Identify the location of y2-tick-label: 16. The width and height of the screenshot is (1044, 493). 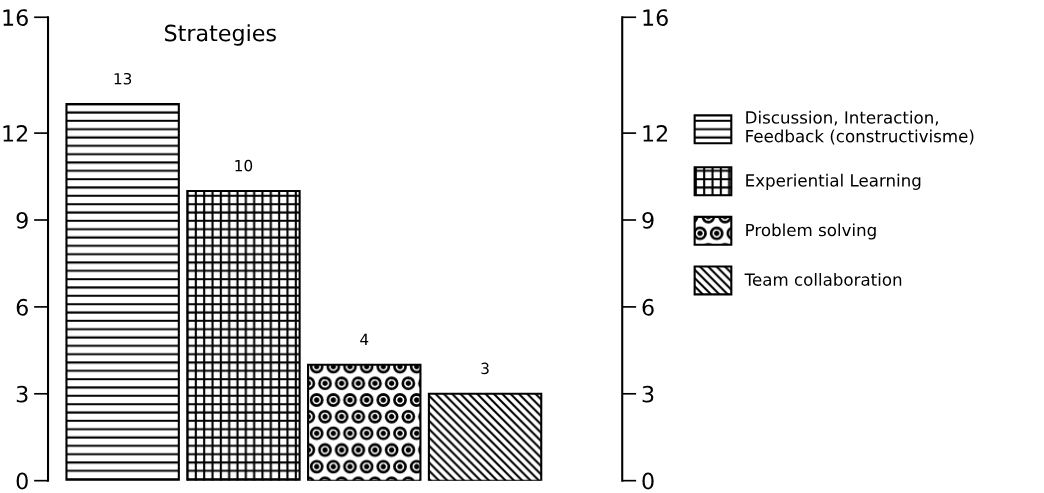
(655, 18).